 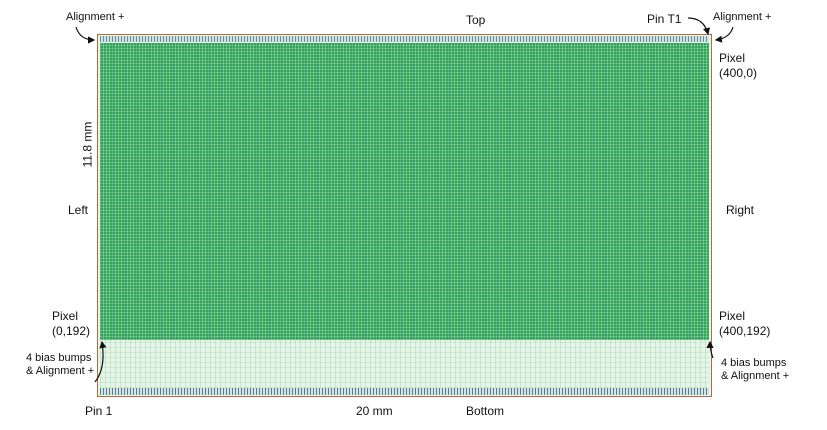 What do you see at coordinates (485, 411) in the screenshot?
I see `label-bottom: Bottom` at bounding box center [485, 411].